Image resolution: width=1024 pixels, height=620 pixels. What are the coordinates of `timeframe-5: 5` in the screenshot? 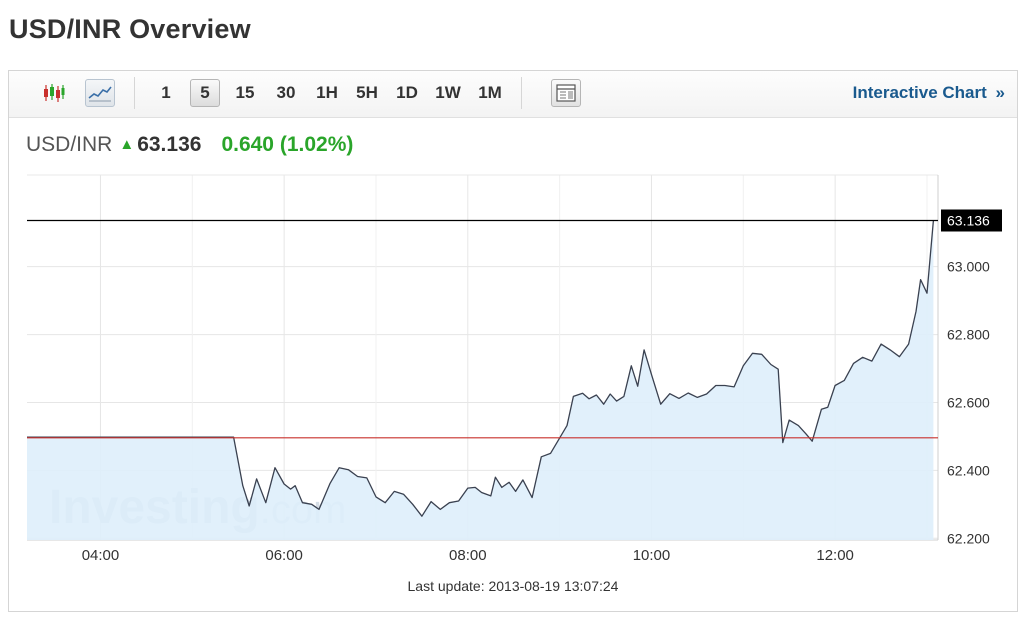 It's located at (205, 93).